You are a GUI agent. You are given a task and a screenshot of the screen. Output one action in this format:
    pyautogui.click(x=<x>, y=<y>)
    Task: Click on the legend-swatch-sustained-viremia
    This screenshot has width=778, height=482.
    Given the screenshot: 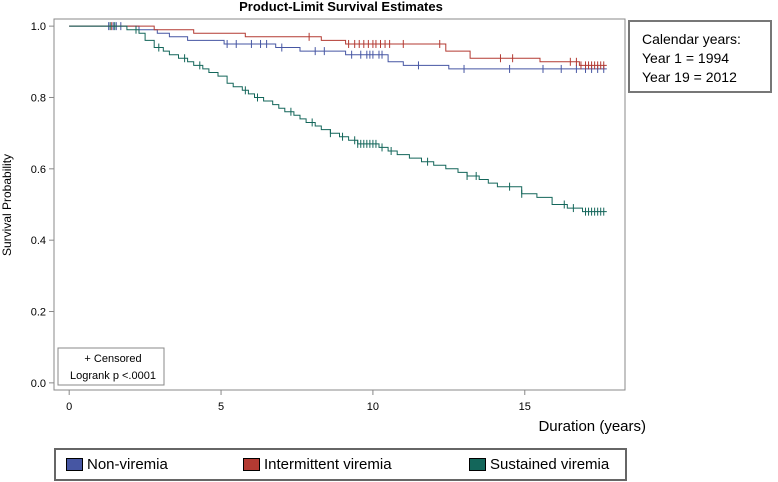 What is the action you would take?
    pyautogui.click(x=477, y=464)
    